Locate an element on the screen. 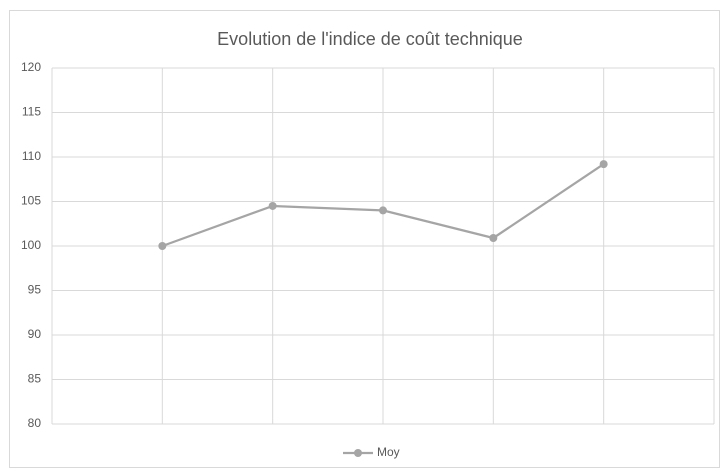 The height and width of the screenshot is (470, 721). y-tick-label: 105 is located at coordinates (31, 201).